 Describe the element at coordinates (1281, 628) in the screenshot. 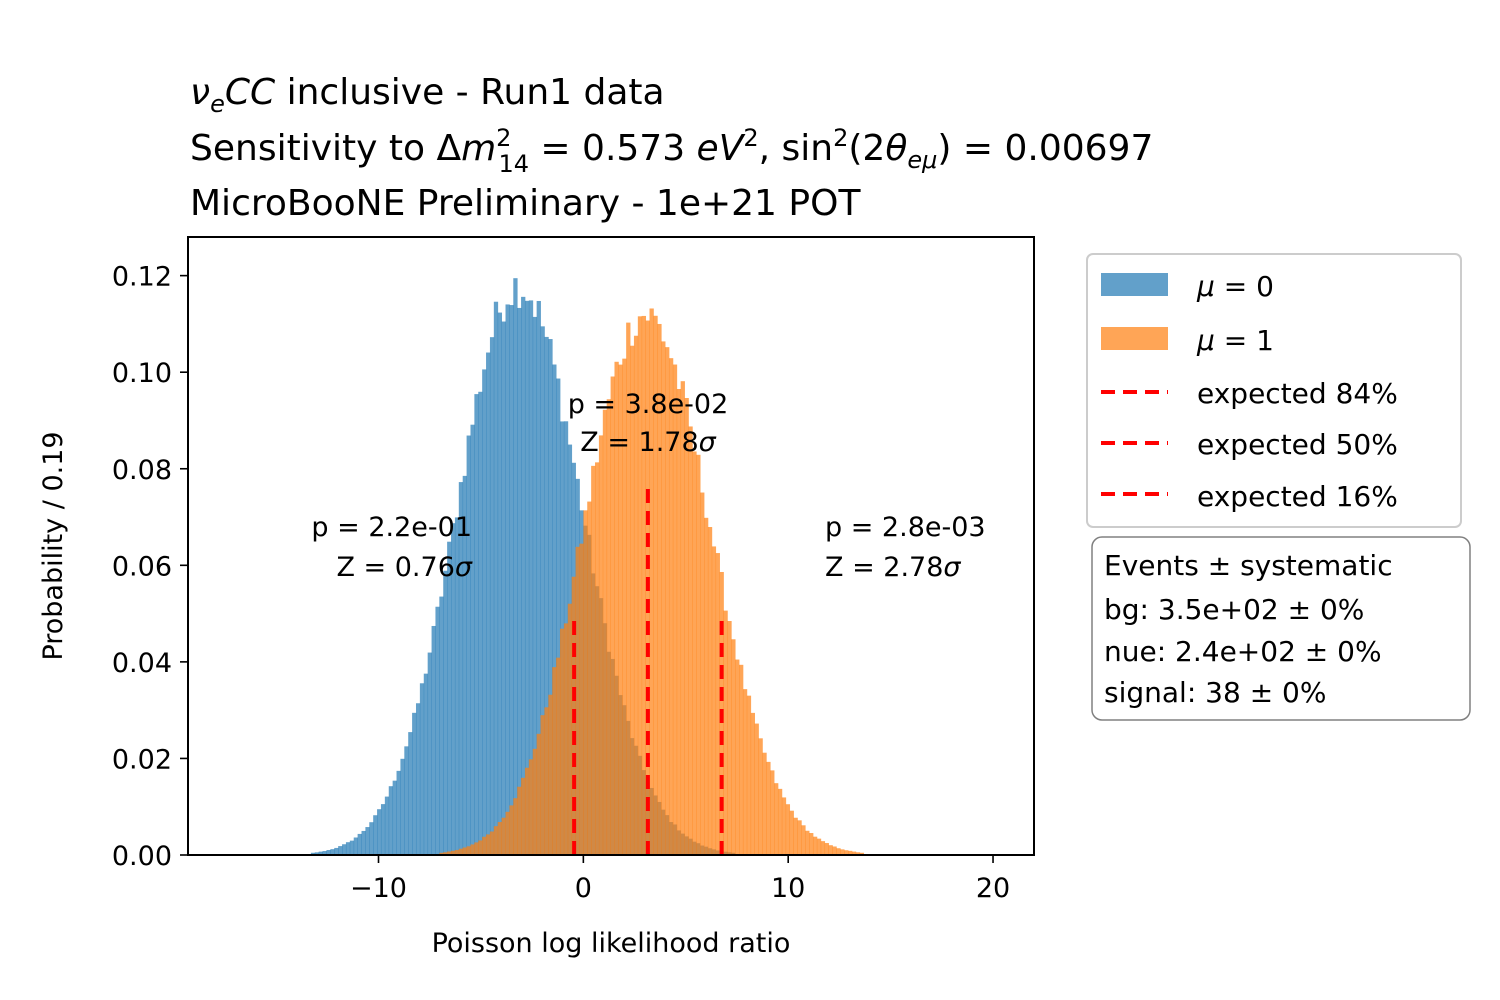

I see `info-box-frame` at that location.